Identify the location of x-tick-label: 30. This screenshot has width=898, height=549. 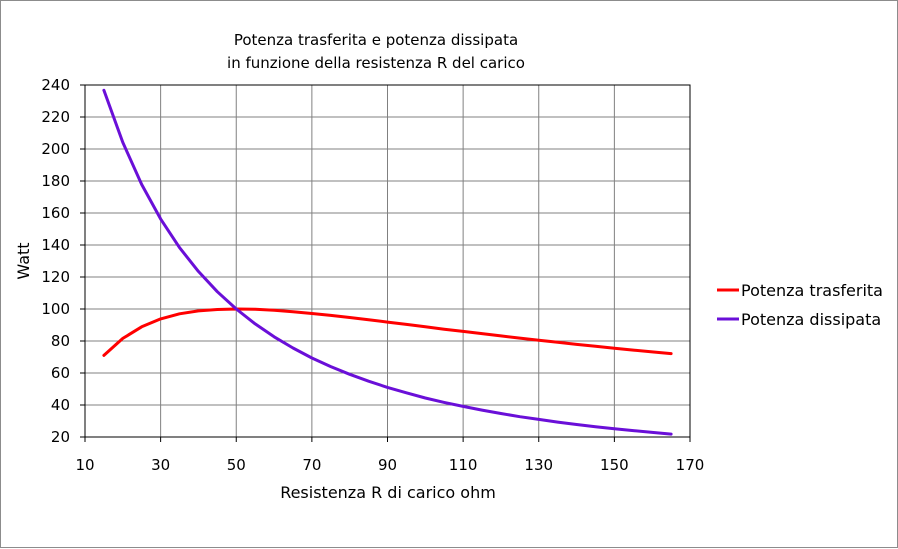
(160, 465).